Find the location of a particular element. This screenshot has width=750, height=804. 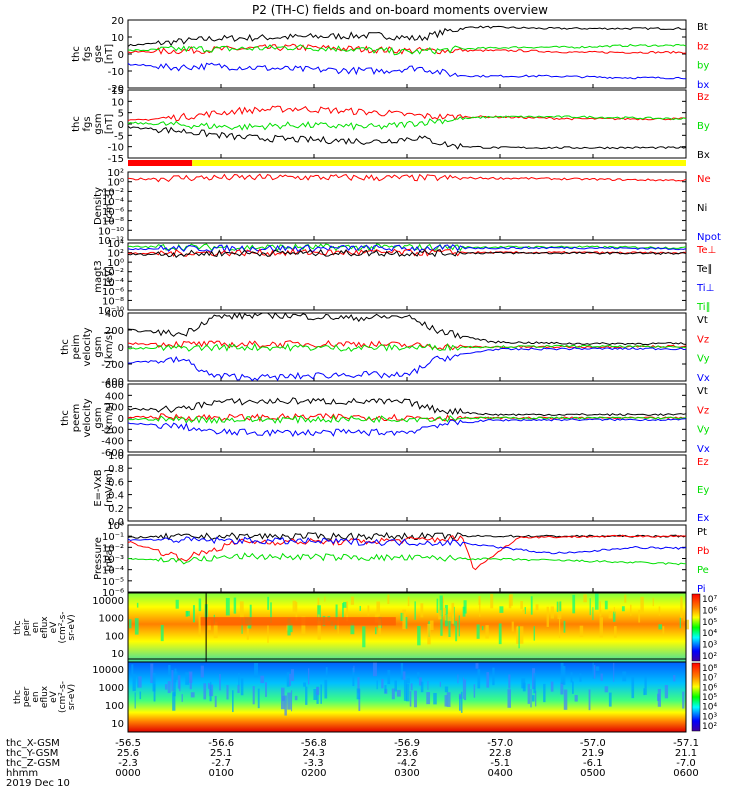

legend-entry: Vz is located at coordinates (703, 410).